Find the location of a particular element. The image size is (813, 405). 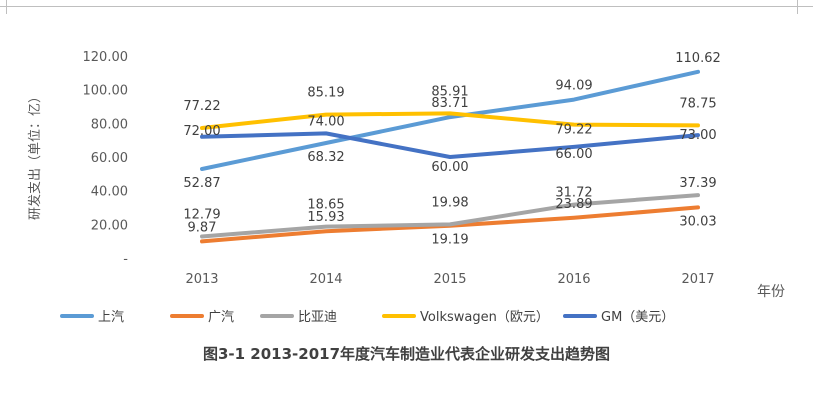

figure-caption: 图3-1 2013-2017年度汽车制造业代表企业研发支出趋势图 is located at coordinates (406, 354).